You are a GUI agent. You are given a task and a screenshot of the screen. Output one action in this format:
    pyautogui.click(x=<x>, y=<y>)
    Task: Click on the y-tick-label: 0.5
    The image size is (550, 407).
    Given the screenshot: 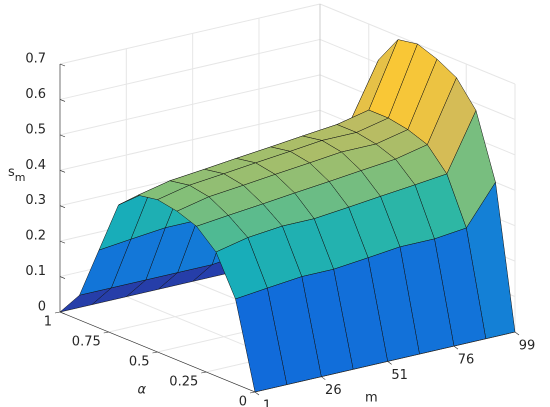 What is the action you would take?
    pyautogui.click(x=139, y=362)
    